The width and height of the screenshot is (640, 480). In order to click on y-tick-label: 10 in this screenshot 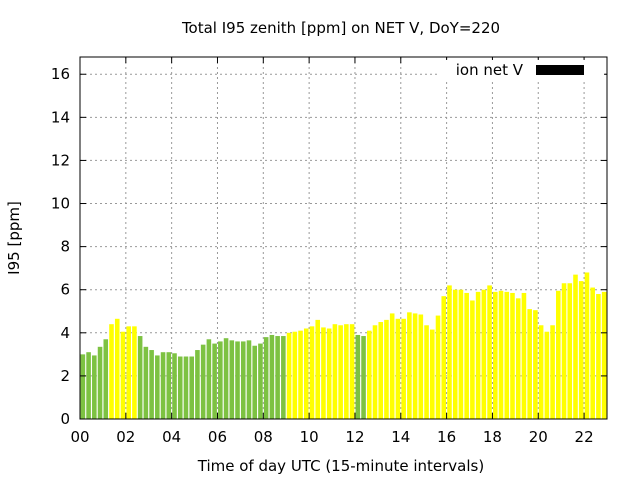, I will do `click(60, 204)`.